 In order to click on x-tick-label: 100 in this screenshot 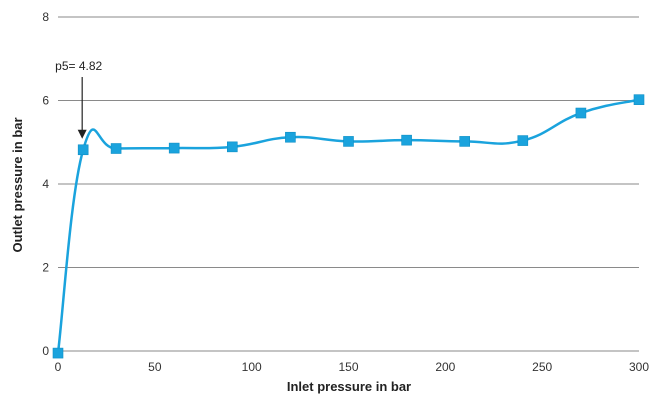, I will do `click(252, 367)`.